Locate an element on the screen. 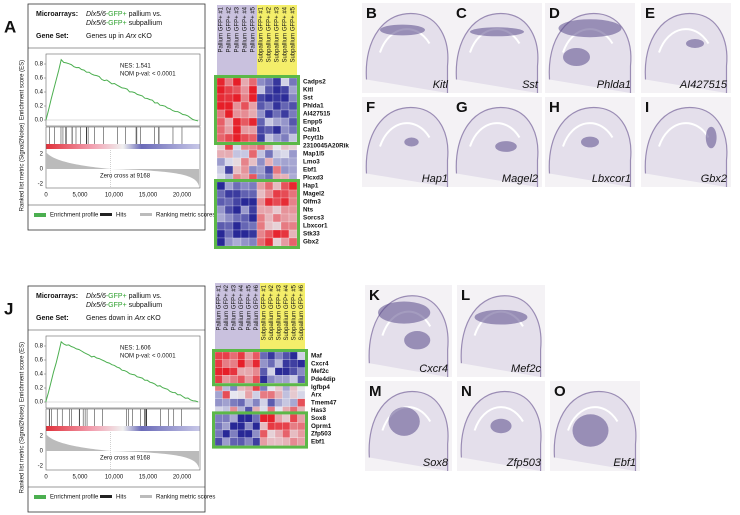 The image size is (740, 515). x-tick: 10,000 is located at coordinates (114, 196).